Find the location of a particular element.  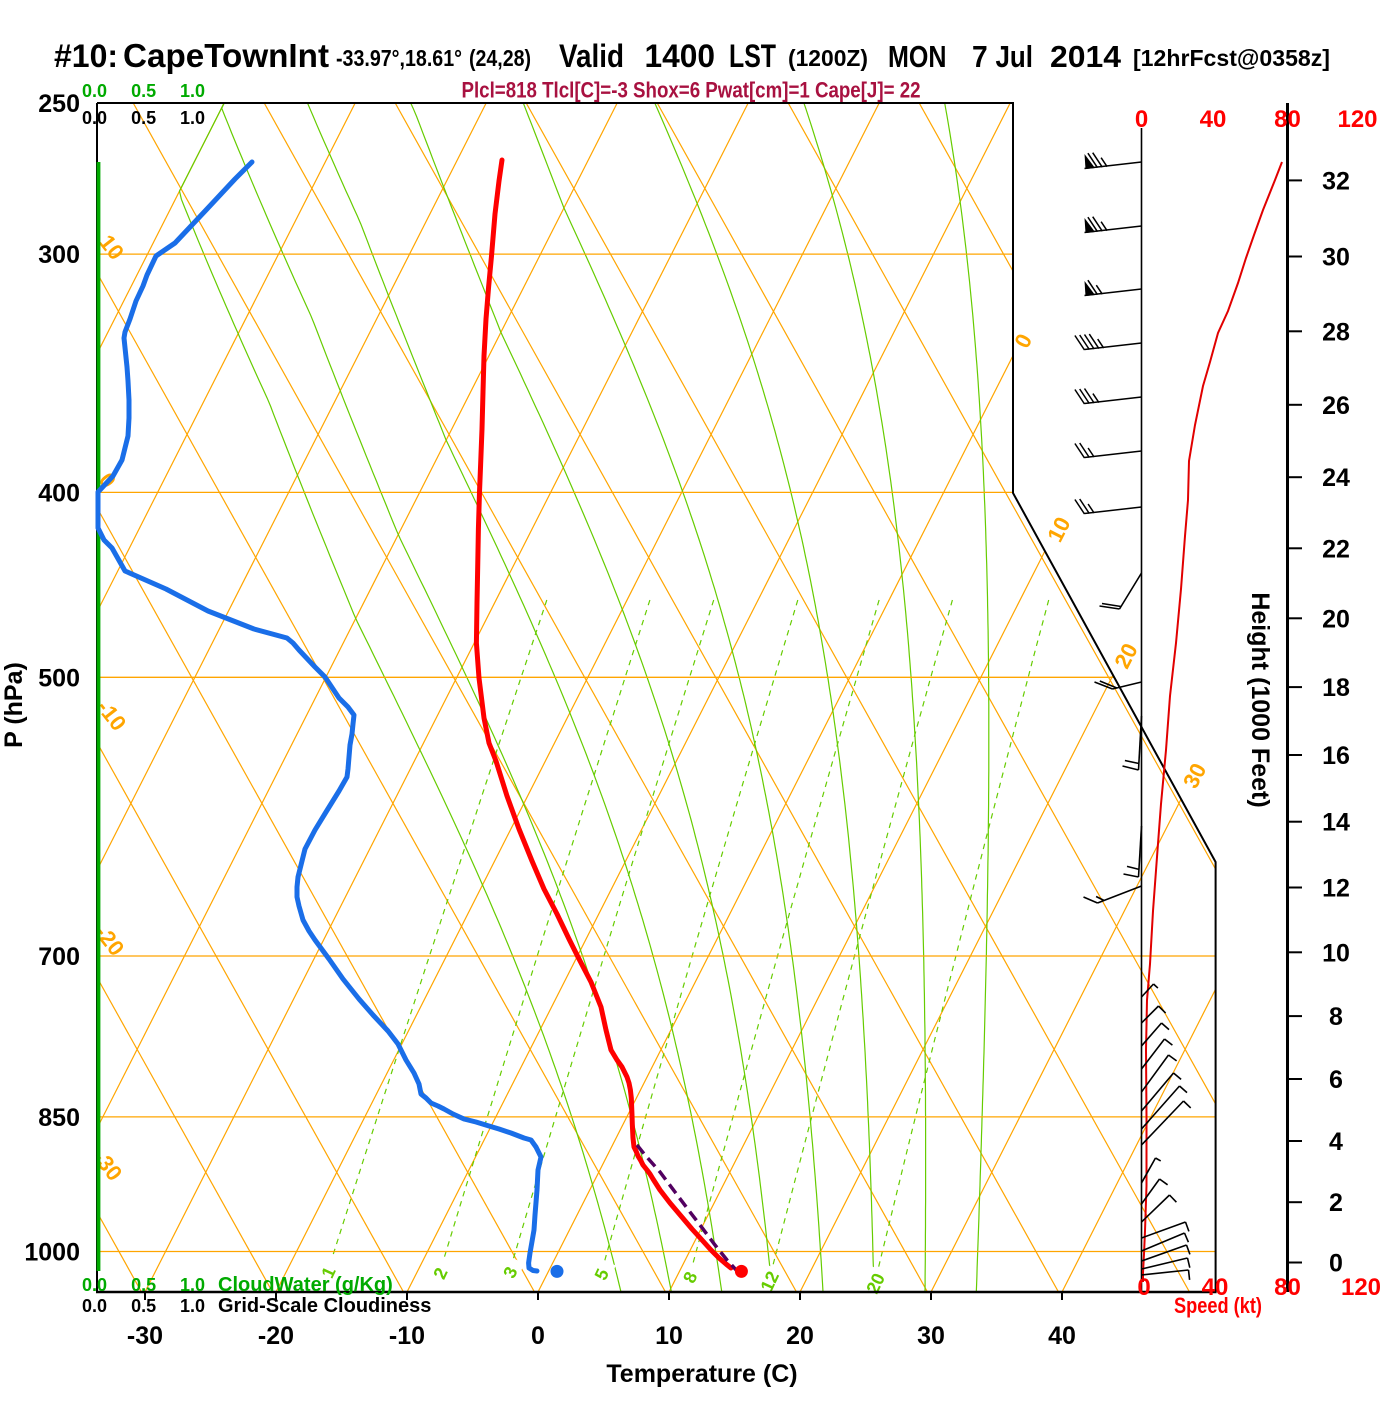

svg-text: 12 is located at coordinates (1336, 889).